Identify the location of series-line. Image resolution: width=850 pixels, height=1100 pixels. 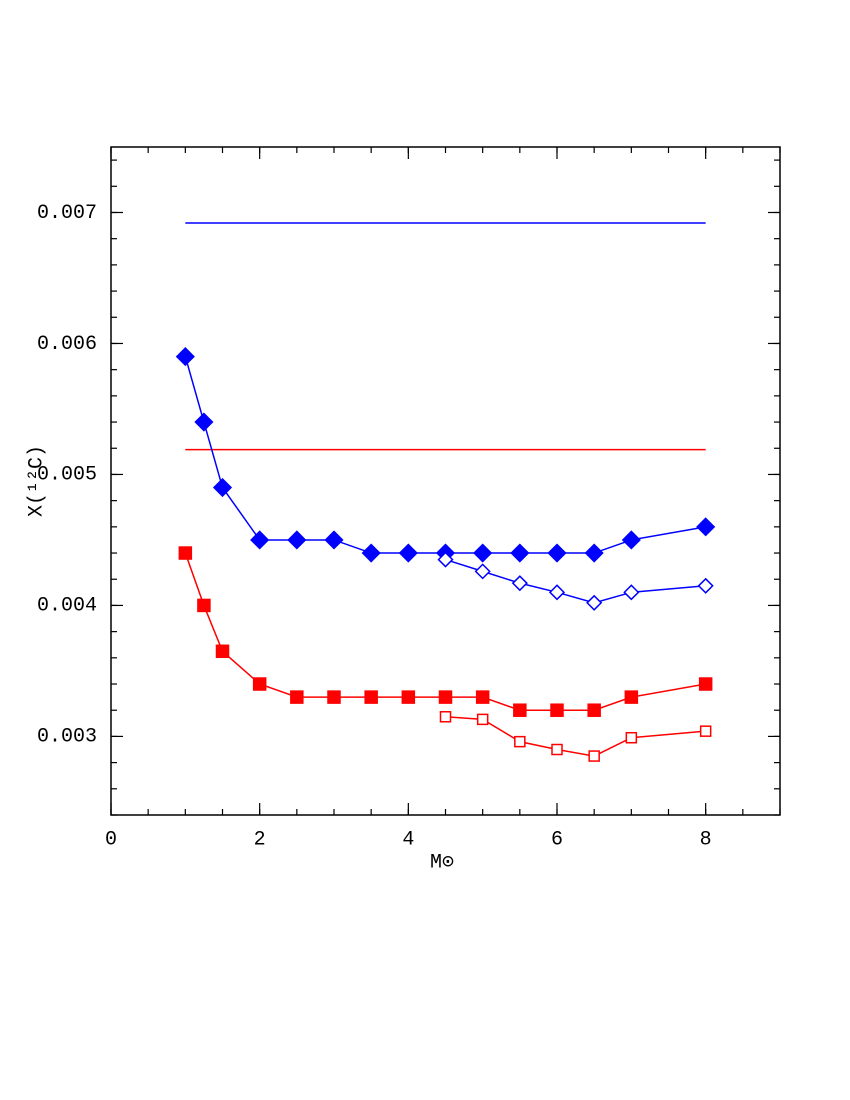
(445, 455).